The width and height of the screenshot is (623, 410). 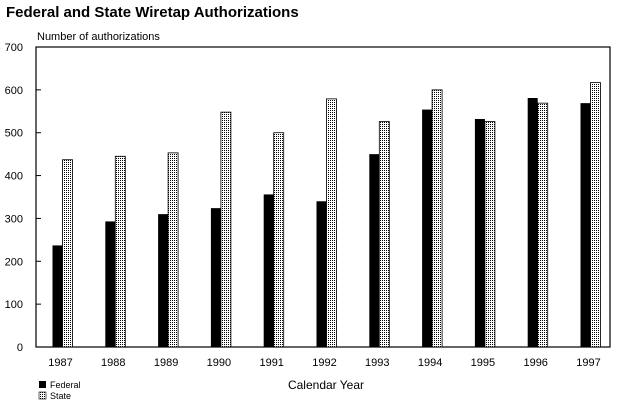 I want to click on bar-state-1992, so click(x=331, y=223).